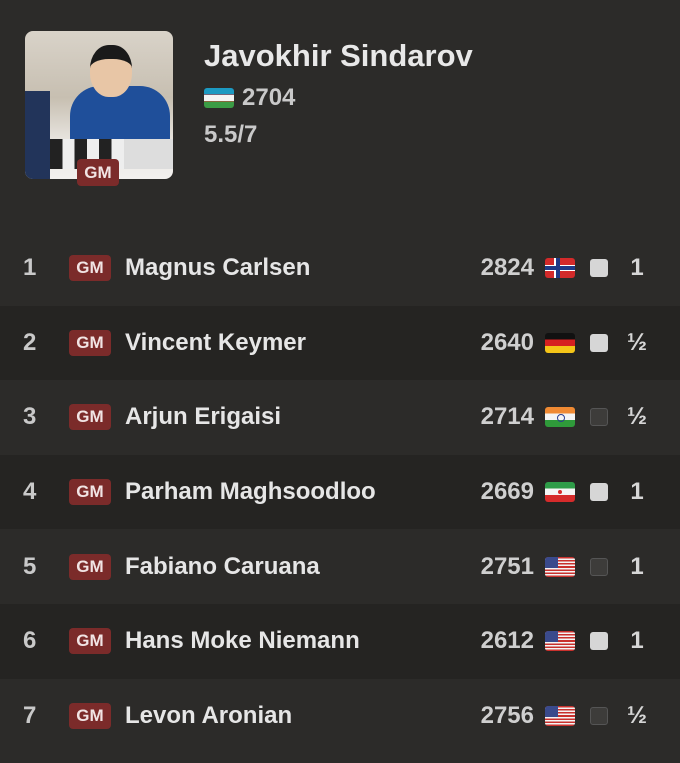 Image resolution: width=680 pixels, height=763 pixels. What do you see at coordinates (560, 342) in the screenshot?
I see `germany-flag-icon` at bounding box center [560, 342].